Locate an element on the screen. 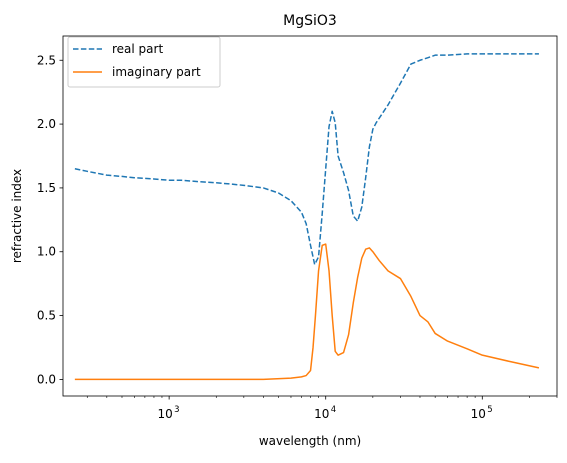  y-tick-label: 1.5 is located at coordinates (46, 188).